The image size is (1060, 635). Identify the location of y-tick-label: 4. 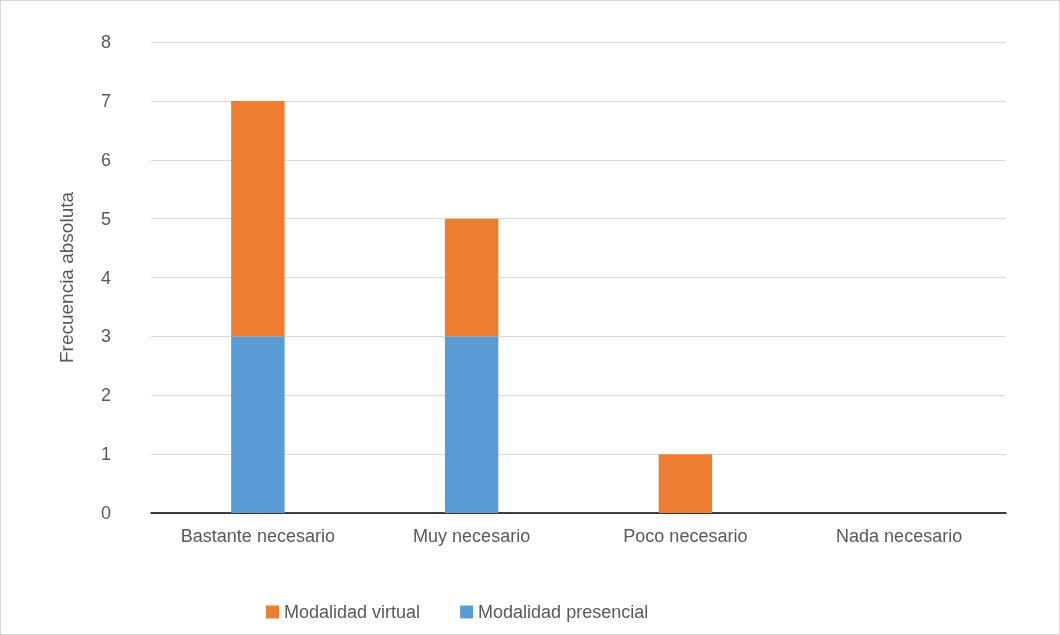
(105, 277).